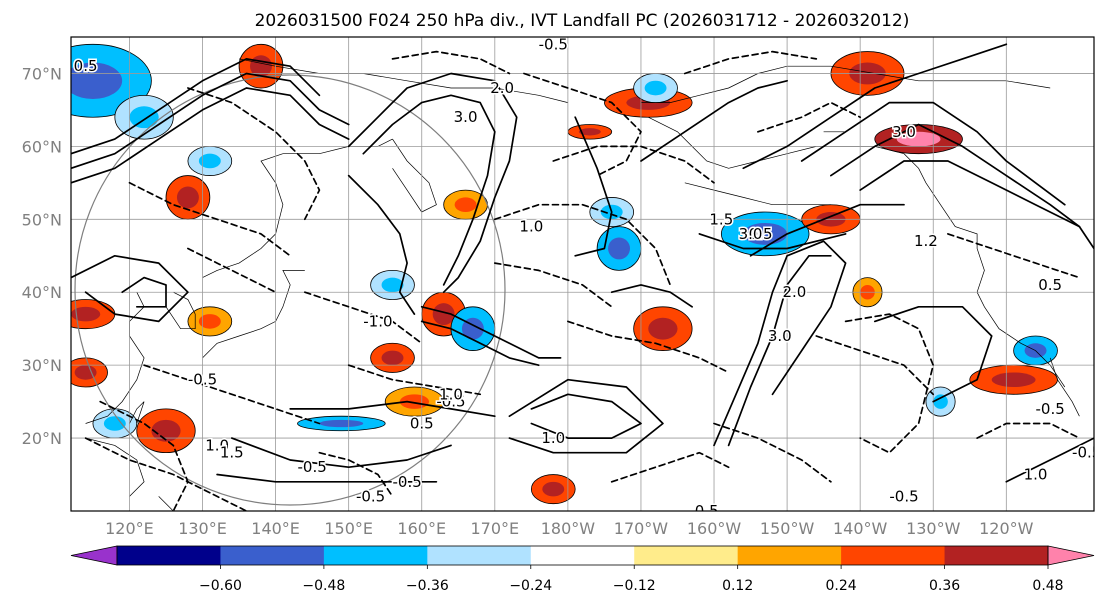 This screenshot has width=1105, height=604. I want to click on colorbar-frame, so click(582, 555).